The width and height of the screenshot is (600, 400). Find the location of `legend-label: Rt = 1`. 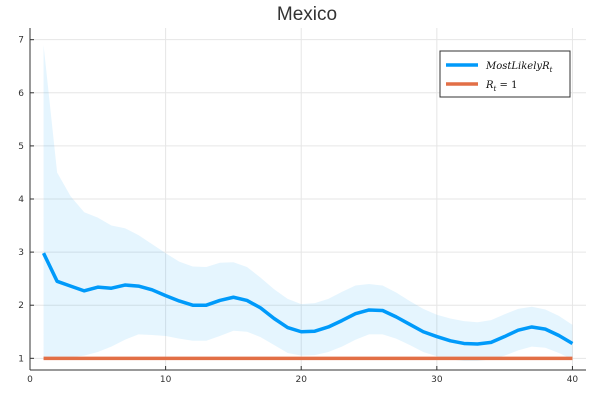

legend-label: Rt = 1 is located at coordinates (501, 86).